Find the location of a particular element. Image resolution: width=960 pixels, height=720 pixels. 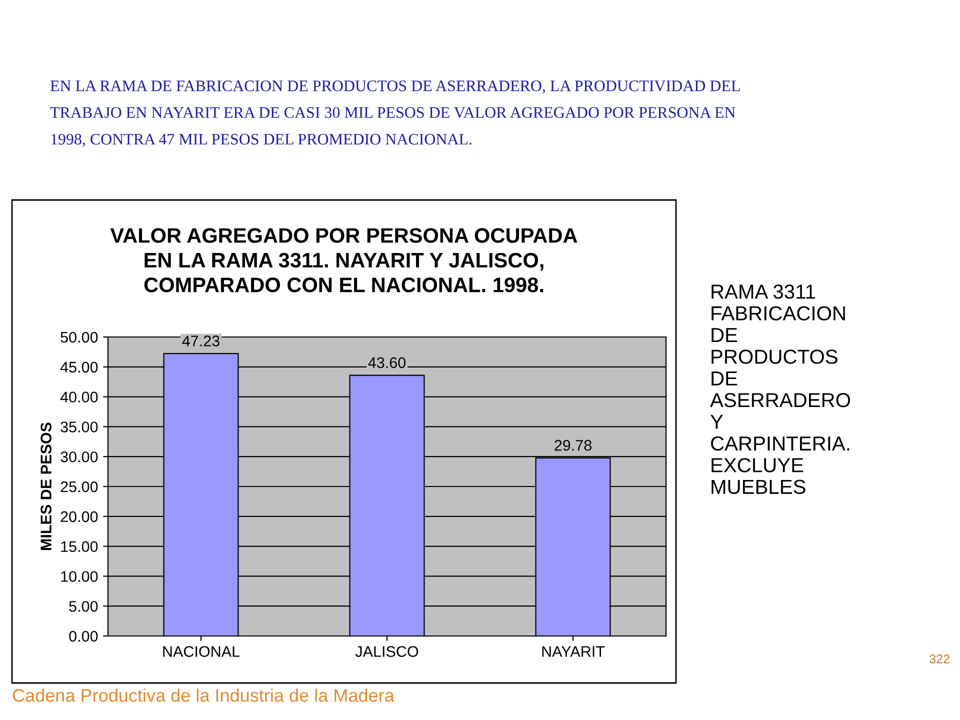

y-tick-label: 30.00 is located at coordinates (79, 456).